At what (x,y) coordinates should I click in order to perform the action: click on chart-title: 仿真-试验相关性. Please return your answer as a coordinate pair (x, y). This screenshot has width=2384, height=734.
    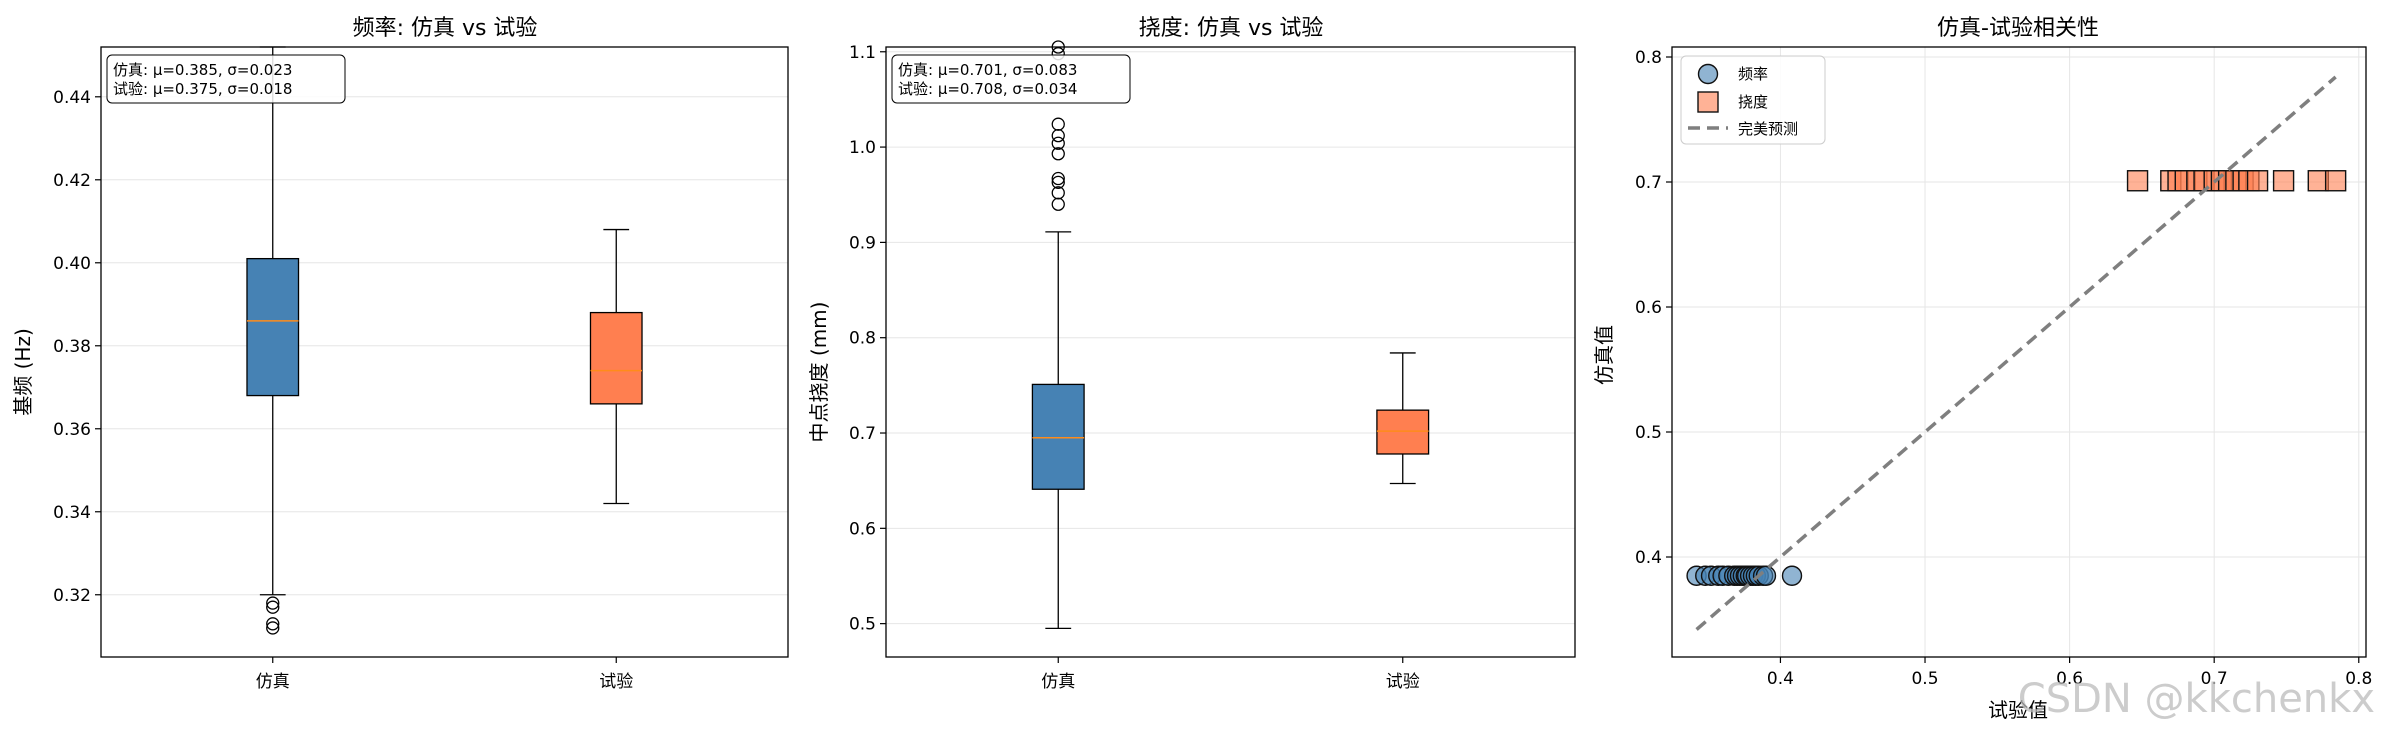
    Looking at the image, I should click on (2018, 28).